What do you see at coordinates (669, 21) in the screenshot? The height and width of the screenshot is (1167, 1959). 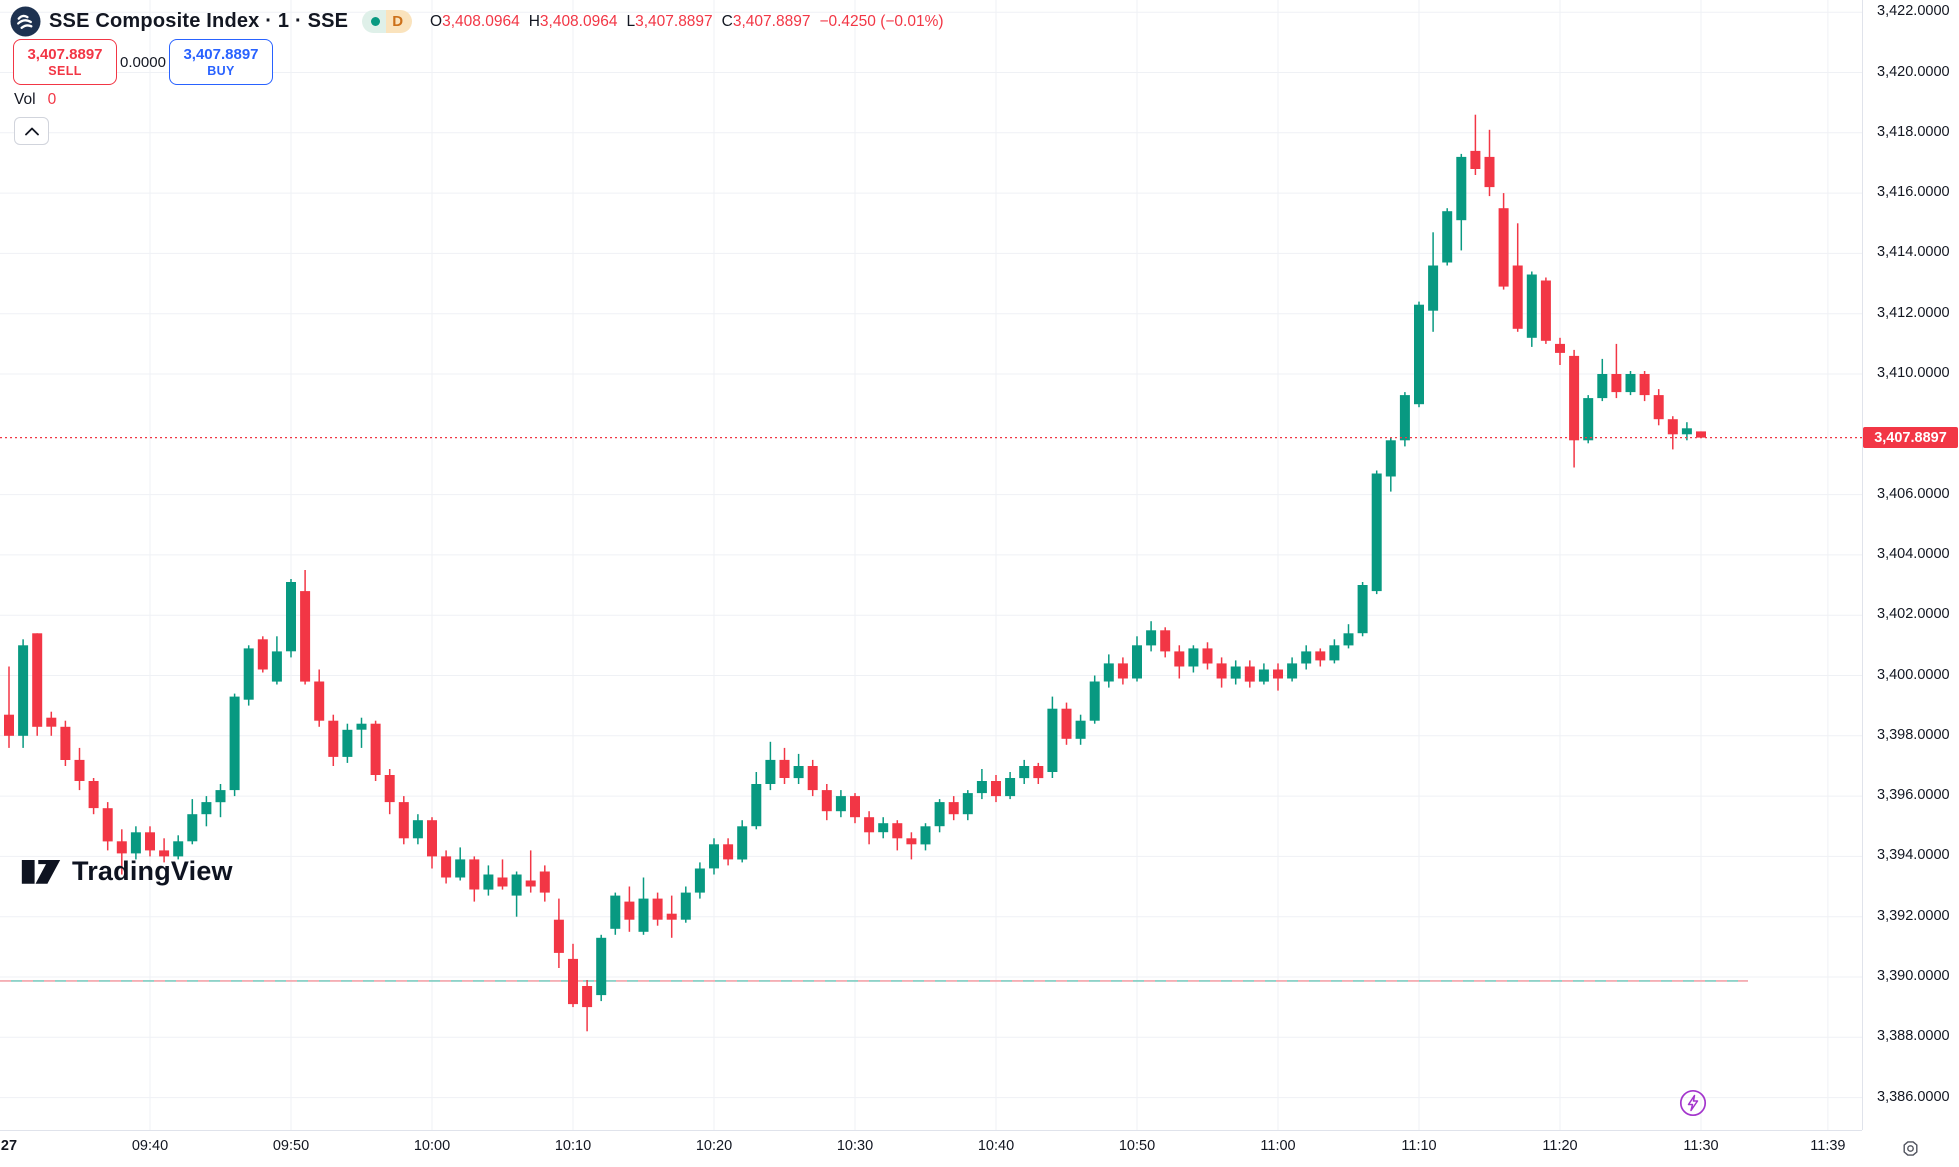 I see `low-value: L3,407.8897` at bounding box center [669, 21].